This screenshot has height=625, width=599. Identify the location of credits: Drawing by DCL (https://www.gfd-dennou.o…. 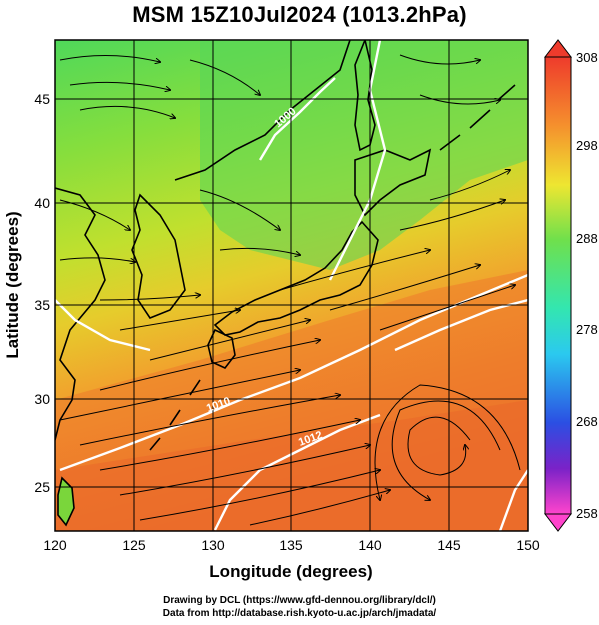
(299, 607).